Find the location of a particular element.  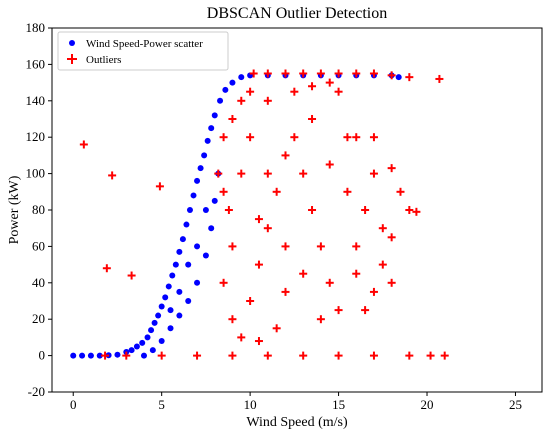

x-tick-label: 15 is located at coordinates (338, 404).